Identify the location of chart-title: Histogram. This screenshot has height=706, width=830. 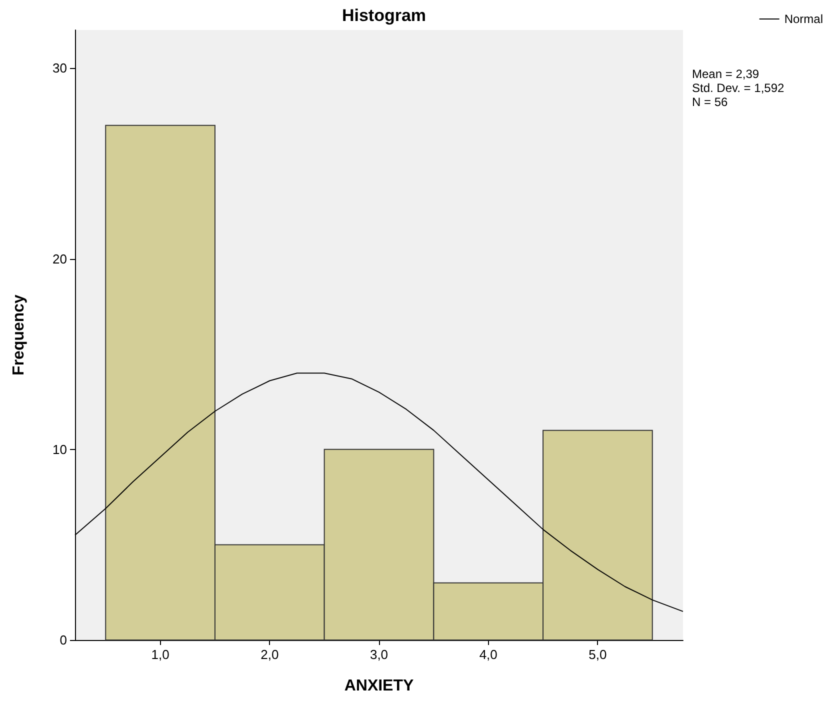
(384, 15).